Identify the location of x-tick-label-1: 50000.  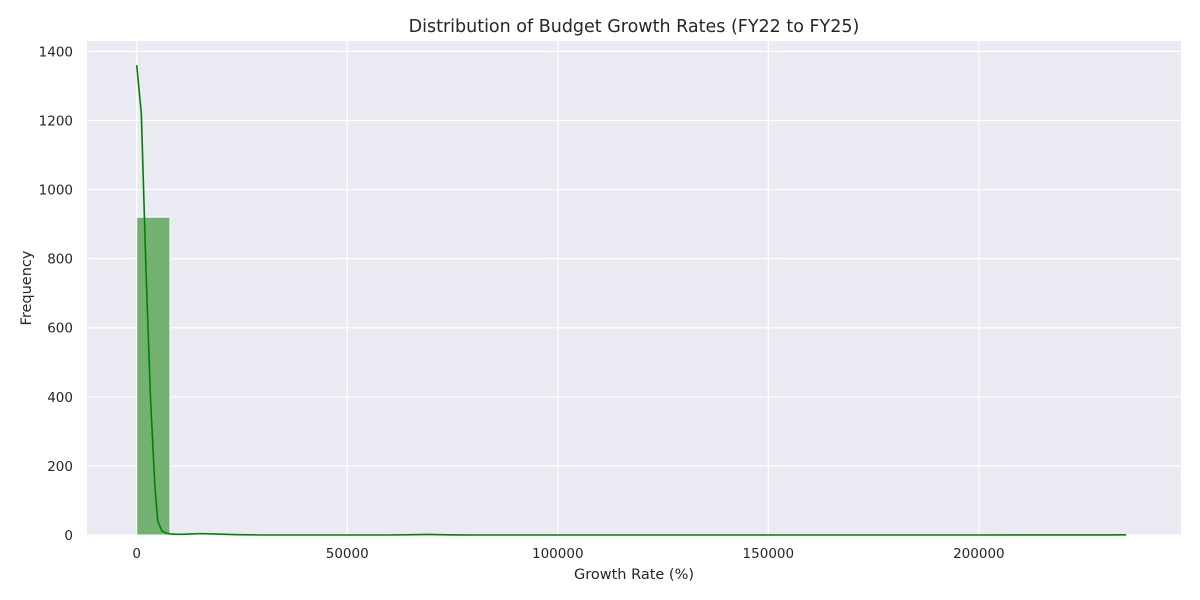
(347, 554).